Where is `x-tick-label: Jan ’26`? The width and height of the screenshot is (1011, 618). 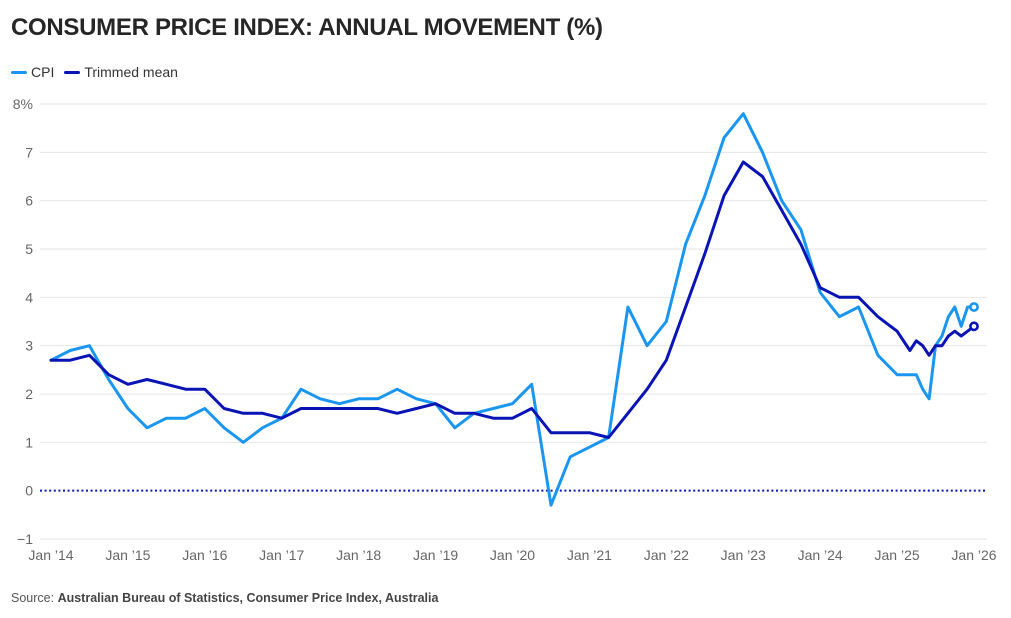
x-tick-label: Jan ’26 is located at coordinates (973, 555).